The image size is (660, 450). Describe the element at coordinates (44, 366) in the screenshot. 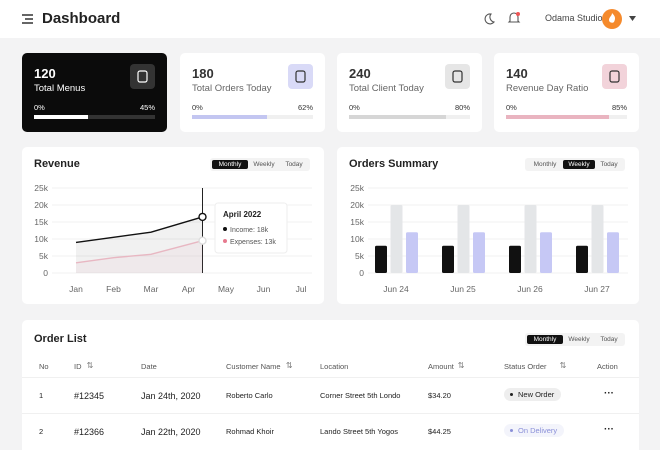

I see `column-header: No` at that location.